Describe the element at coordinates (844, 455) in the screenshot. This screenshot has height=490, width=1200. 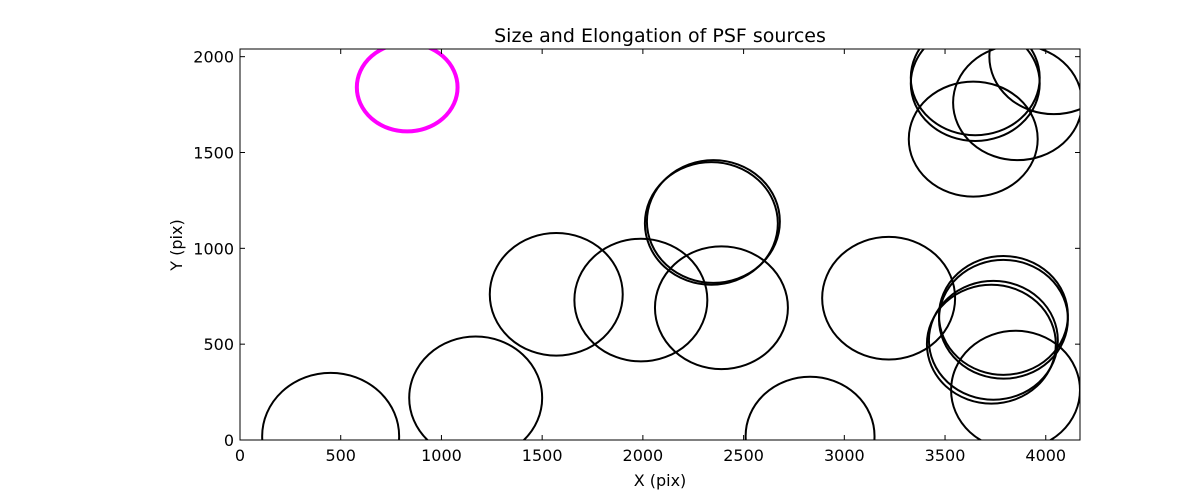
I see `x-tick-label: 3000` at that location.